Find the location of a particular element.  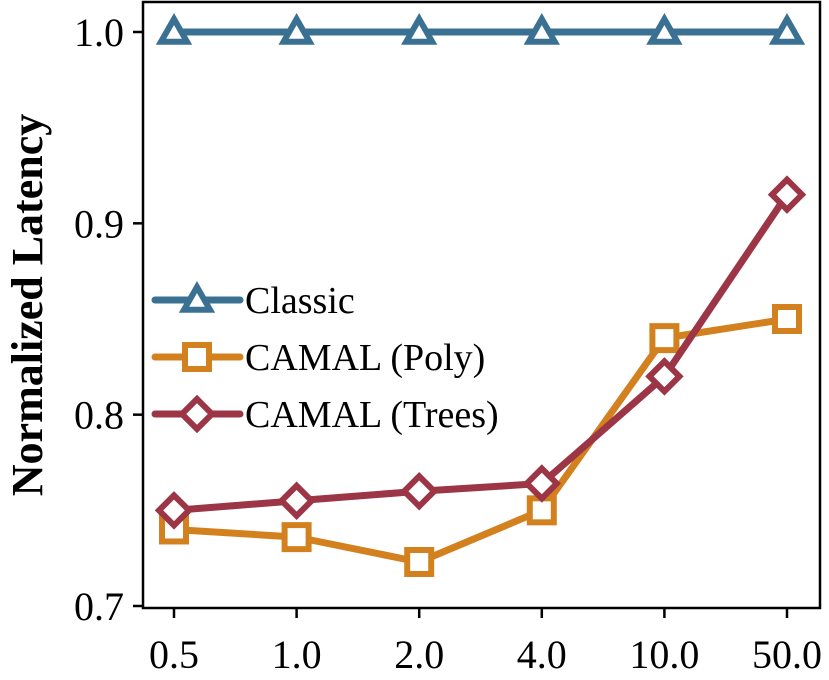

legend-marker-camal-trees is located at coordinates (197, 414).